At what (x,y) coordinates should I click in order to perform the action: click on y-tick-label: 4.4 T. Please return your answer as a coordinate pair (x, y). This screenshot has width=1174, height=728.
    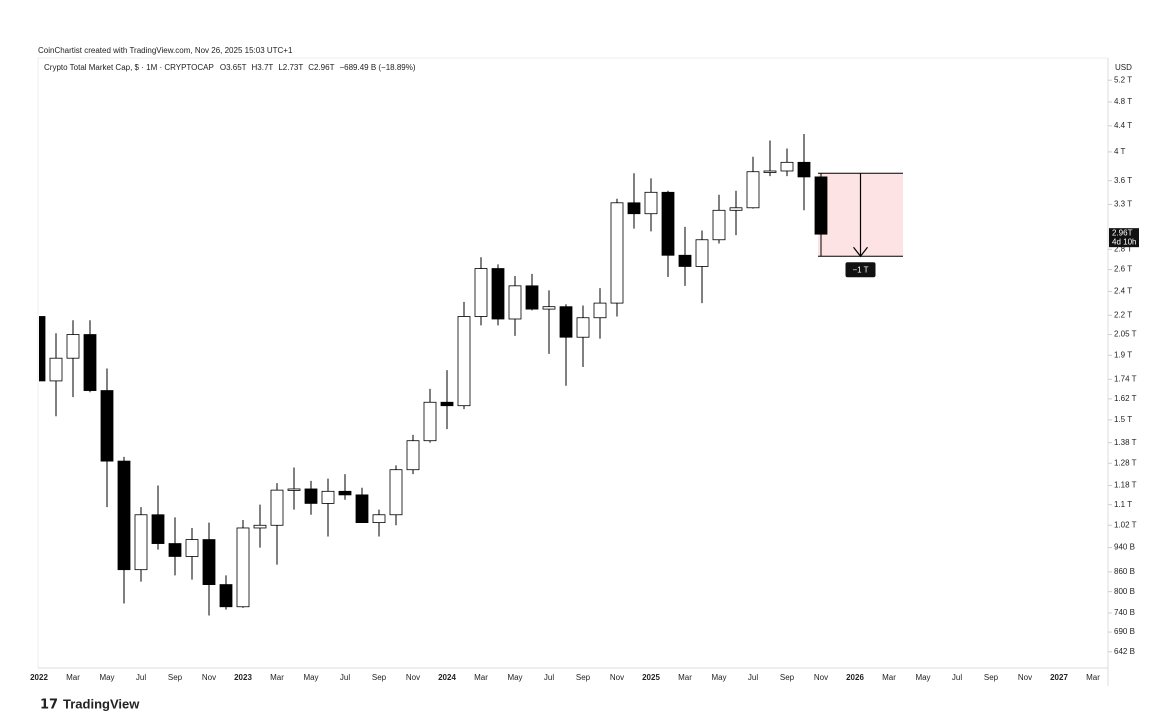
    Looking at the image, I should click on (1123, 125).